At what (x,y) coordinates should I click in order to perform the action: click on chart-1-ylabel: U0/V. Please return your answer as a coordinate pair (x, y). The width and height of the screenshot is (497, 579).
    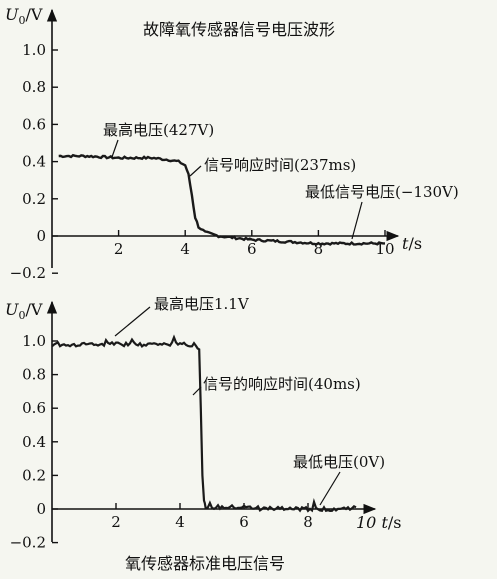
    Looking at the image, I should click on (24, 16).